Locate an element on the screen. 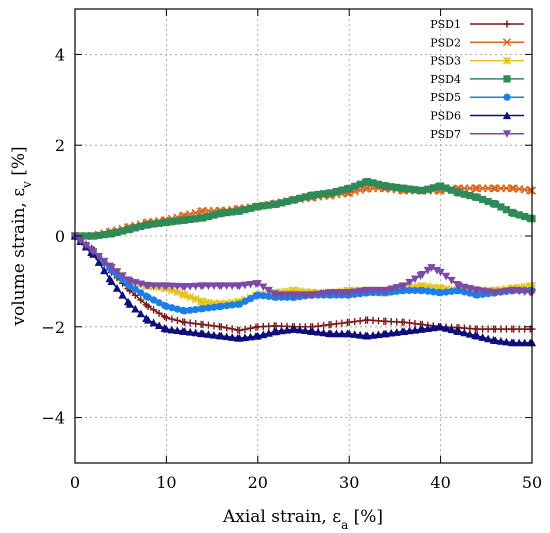 This screenshot has width=550, height=533. legend-label: PSD7 is located at coordinates (445, 134).